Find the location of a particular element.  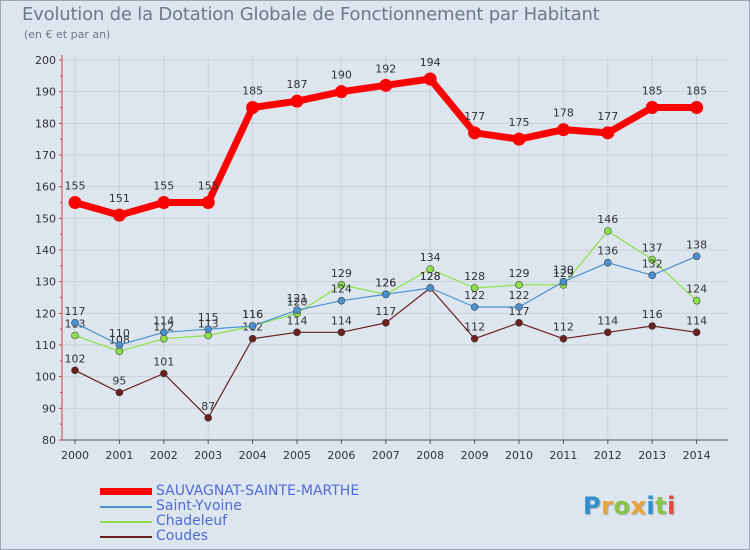

x-tick-label: 2002 is located at coordinates (164, 455).